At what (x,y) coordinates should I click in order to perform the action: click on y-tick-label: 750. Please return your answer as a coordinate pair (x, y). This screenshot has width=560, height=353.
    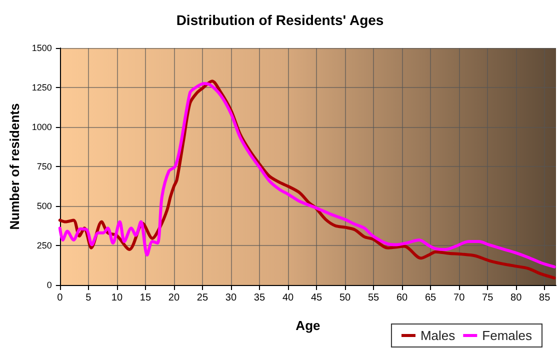
    Looking at the image, I should click on (44, 167).